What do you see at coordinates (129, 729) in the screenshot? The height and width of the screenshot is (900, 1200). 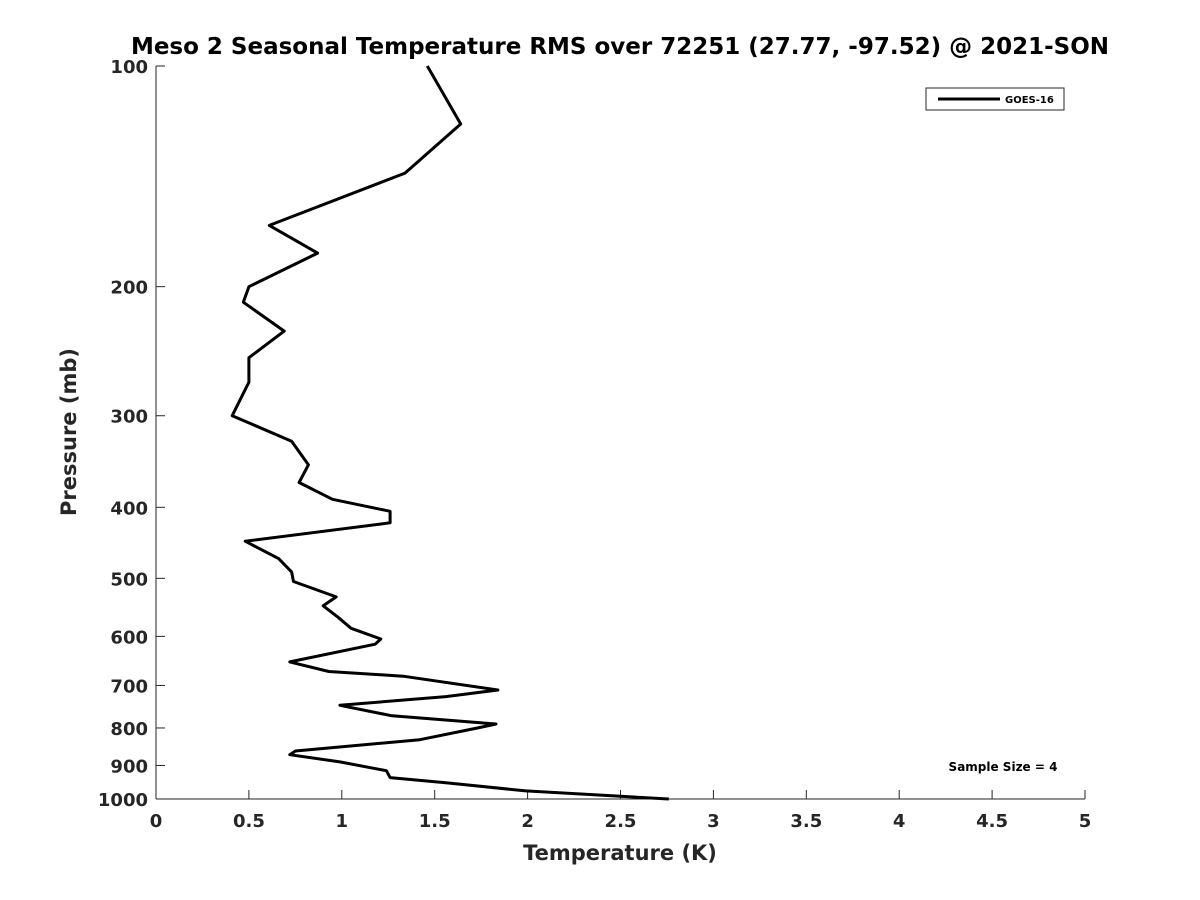 I see `y-tick-label: 800` at bounding box center [129, 729].